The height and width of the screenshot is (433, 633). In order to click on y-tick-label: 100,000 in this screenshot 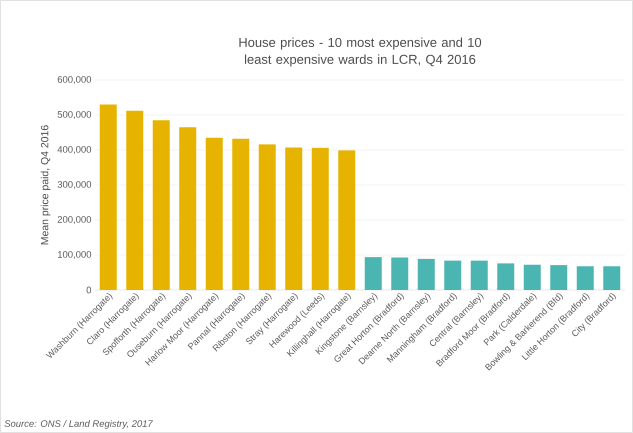, I will do `click(75, 255)`.